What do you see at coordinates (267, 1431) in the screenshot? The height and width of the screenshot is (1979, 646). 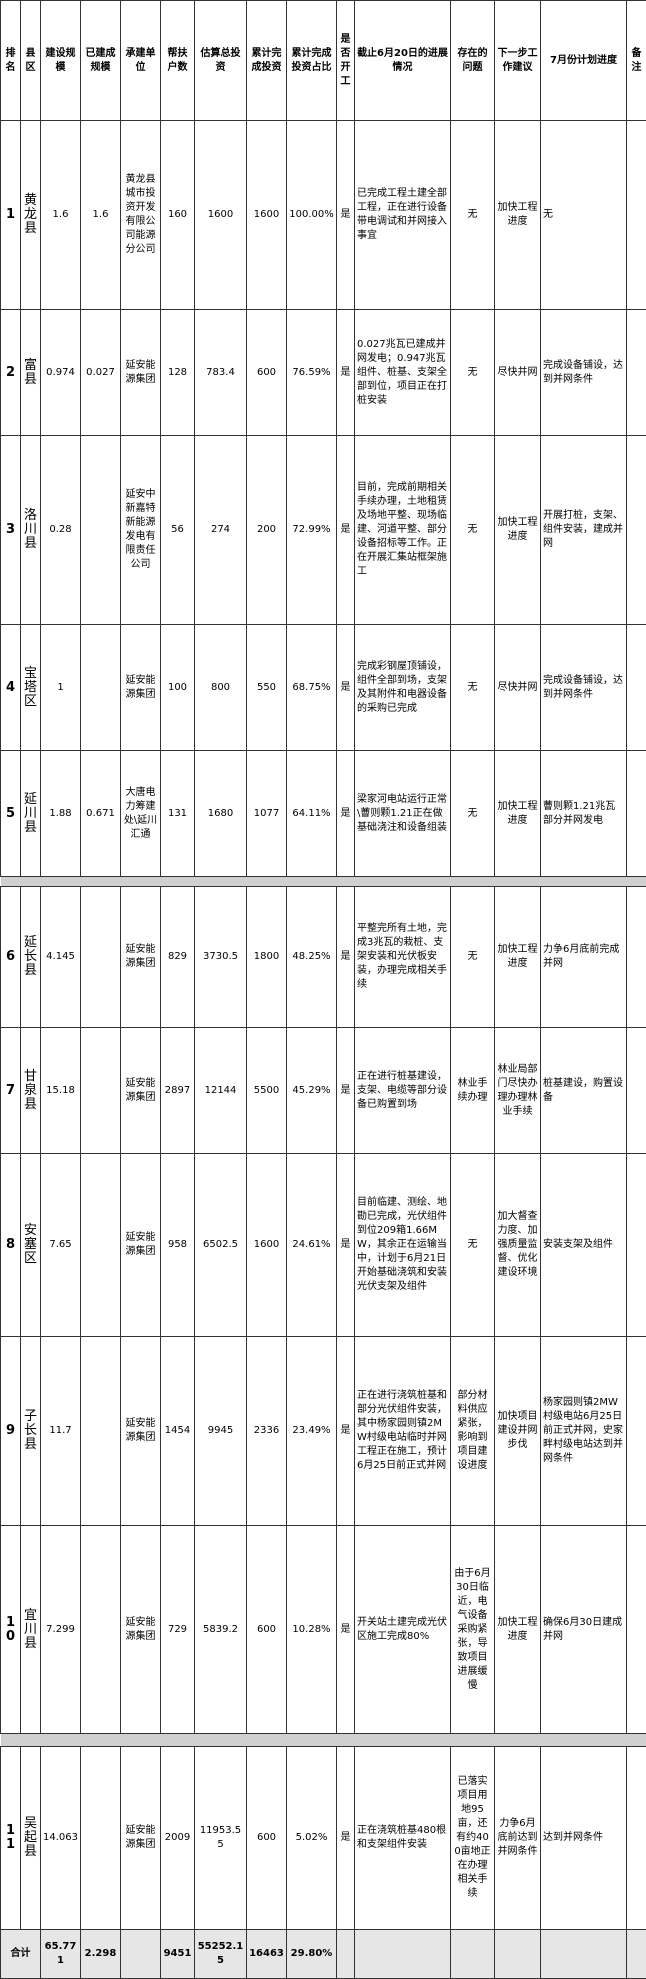 I see `table-cell: 2336` at bounding box center [267, 1431].